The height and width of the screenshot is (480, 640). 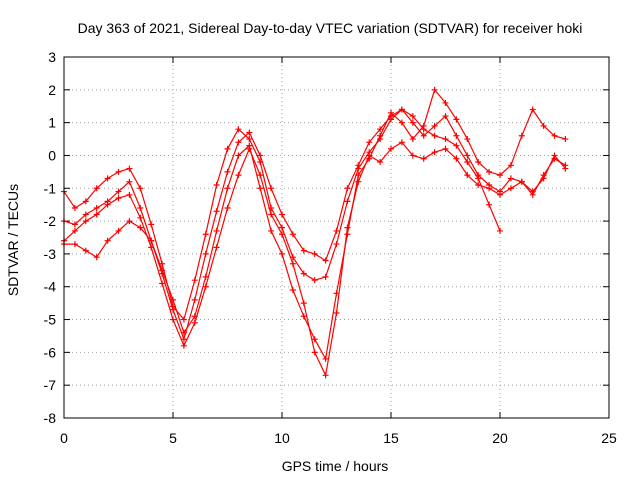 What do you see at coordinates (500, 438) in the screenshot?
I see `x-tick-label: 20` at bounding box center [500, 438].